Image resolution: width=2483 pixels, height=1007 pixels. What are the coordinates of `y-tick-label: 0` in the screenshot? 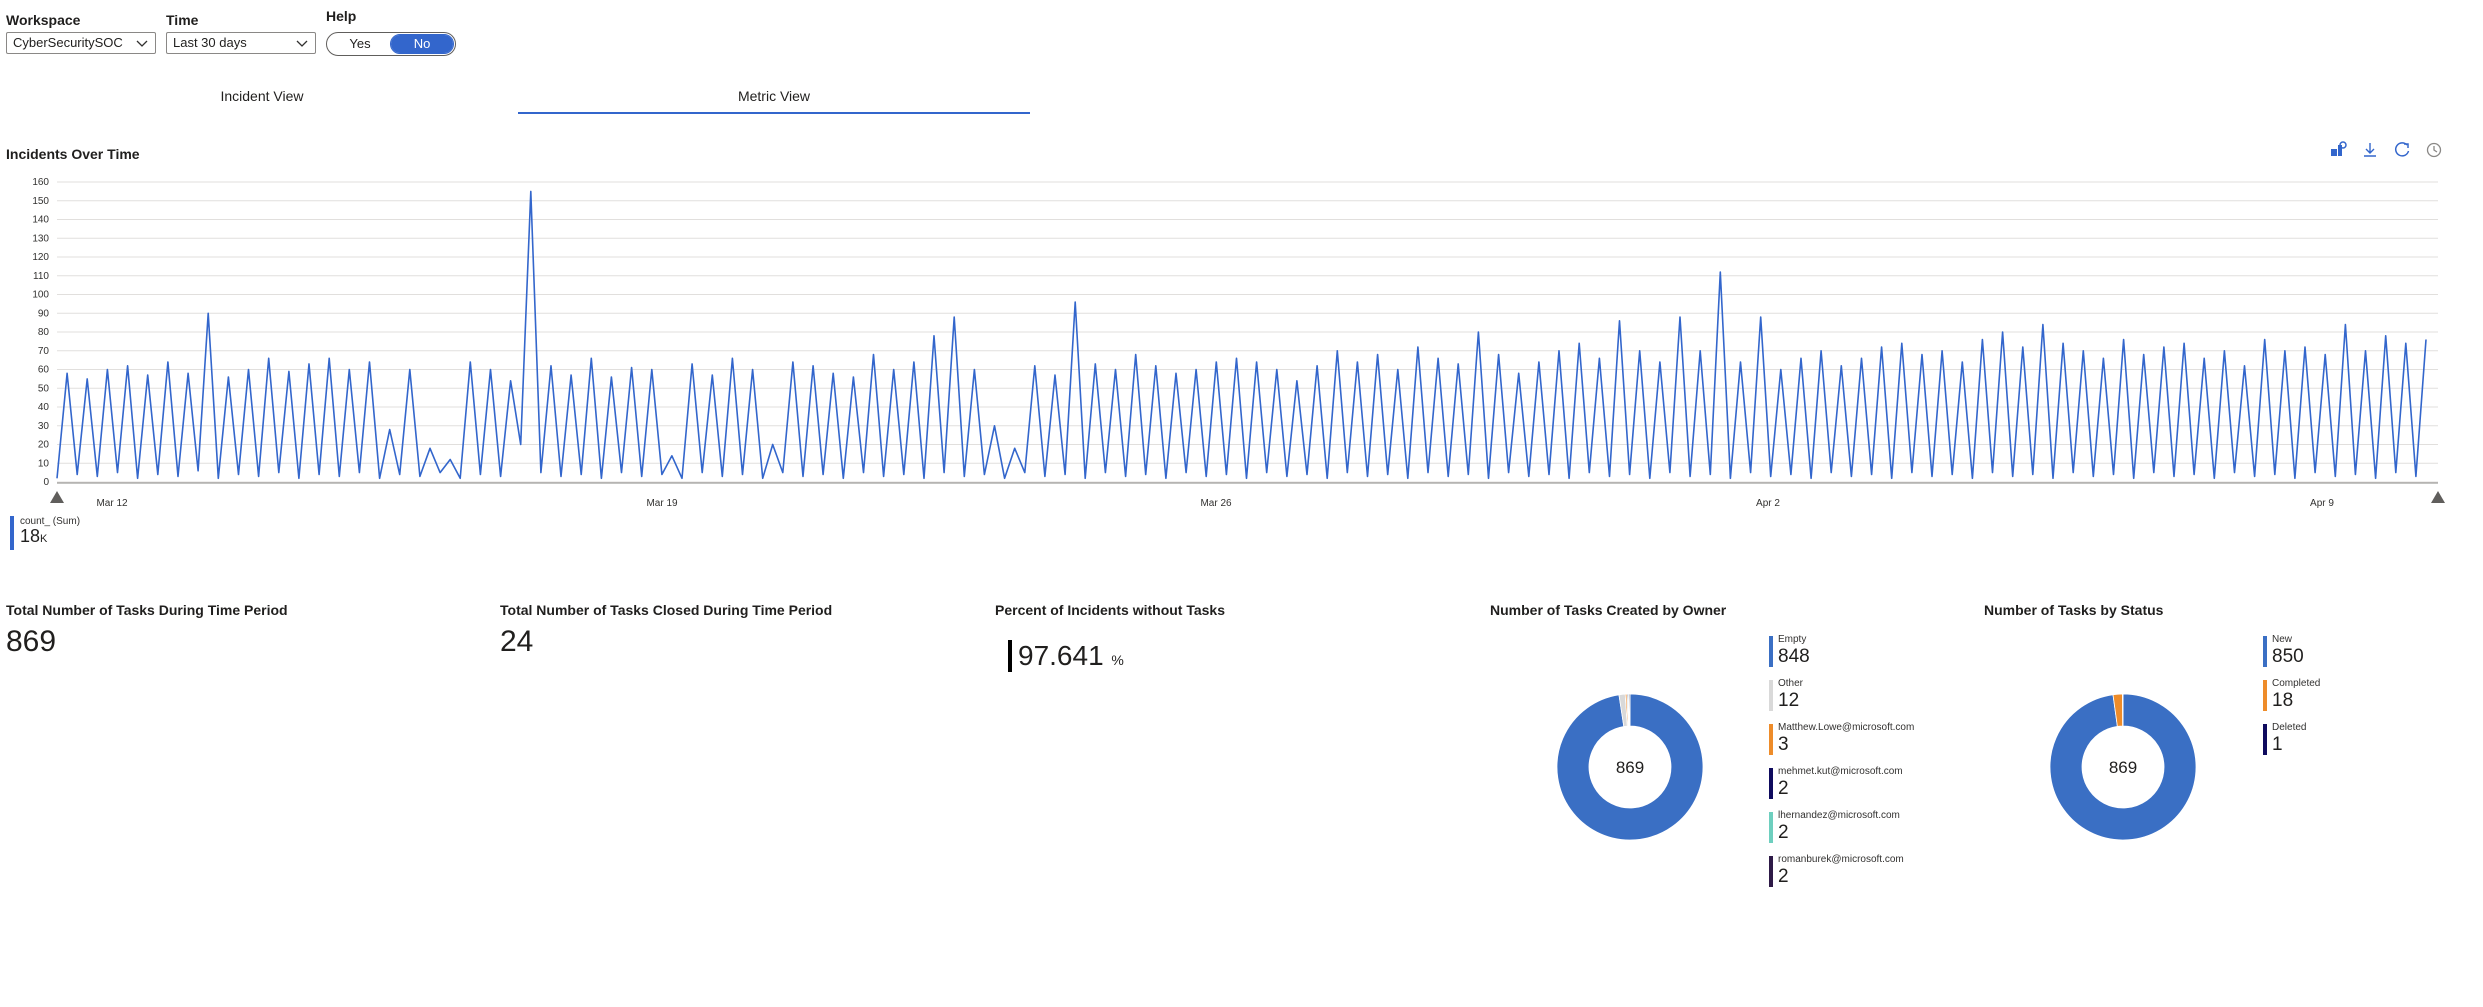 It's located at (46, 482).